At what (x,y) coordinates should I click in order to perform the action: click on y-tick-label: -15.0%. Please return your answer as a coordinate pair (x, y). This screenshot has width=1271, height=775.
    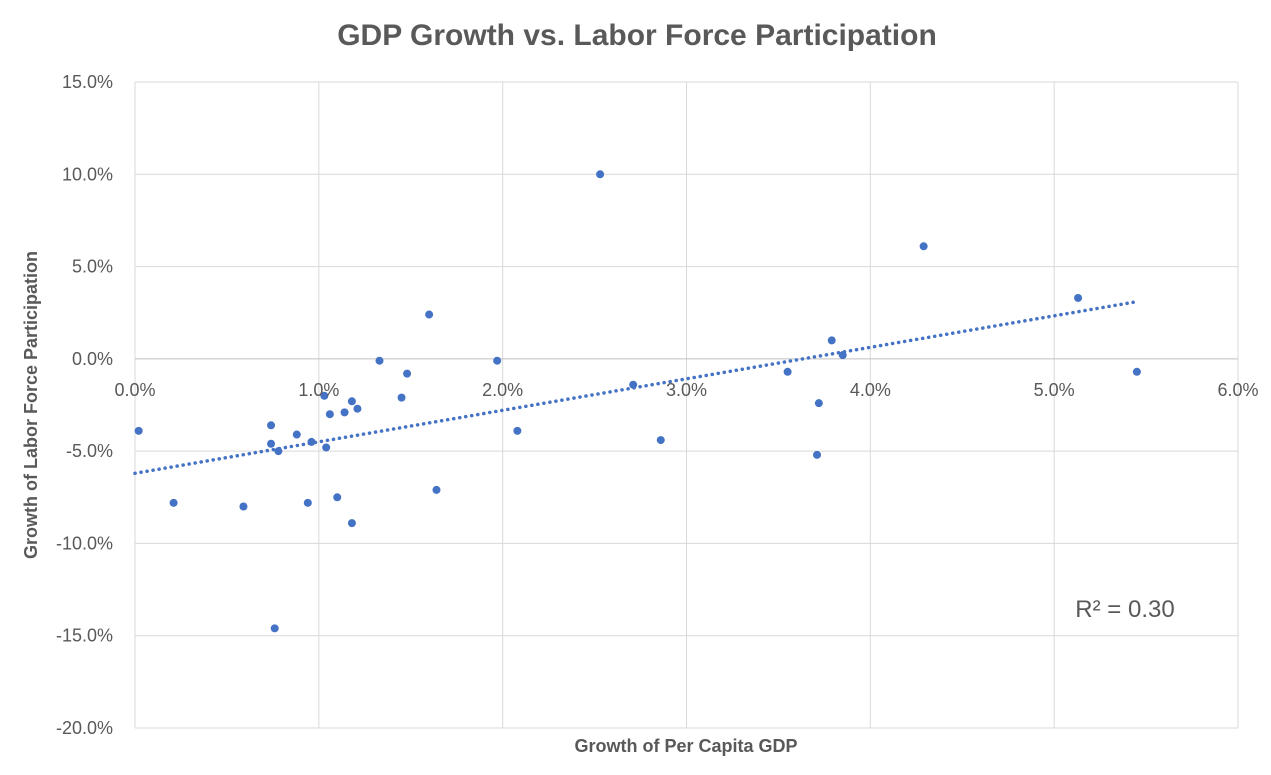
    Looking at the image, I should click on (84, 636).